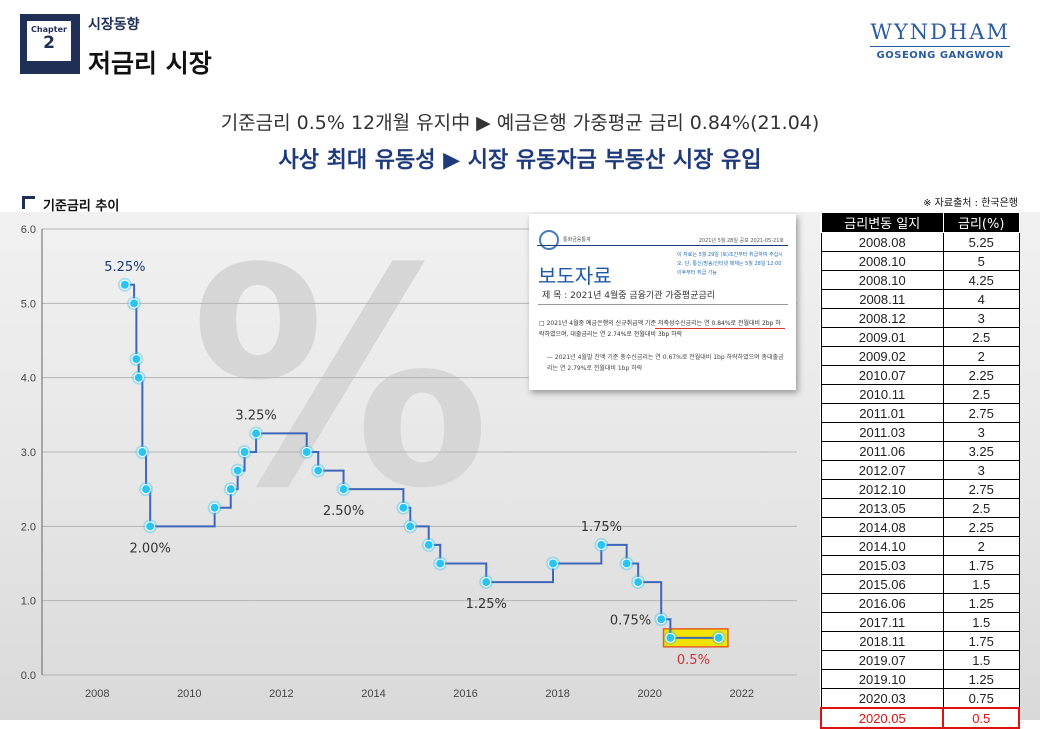 This screenshot has width=1040, height=729. What do you see at coordinates (575, 276) in the screenshot?
I see `press-heading: 보도자료` at bounding box center [575, 276].